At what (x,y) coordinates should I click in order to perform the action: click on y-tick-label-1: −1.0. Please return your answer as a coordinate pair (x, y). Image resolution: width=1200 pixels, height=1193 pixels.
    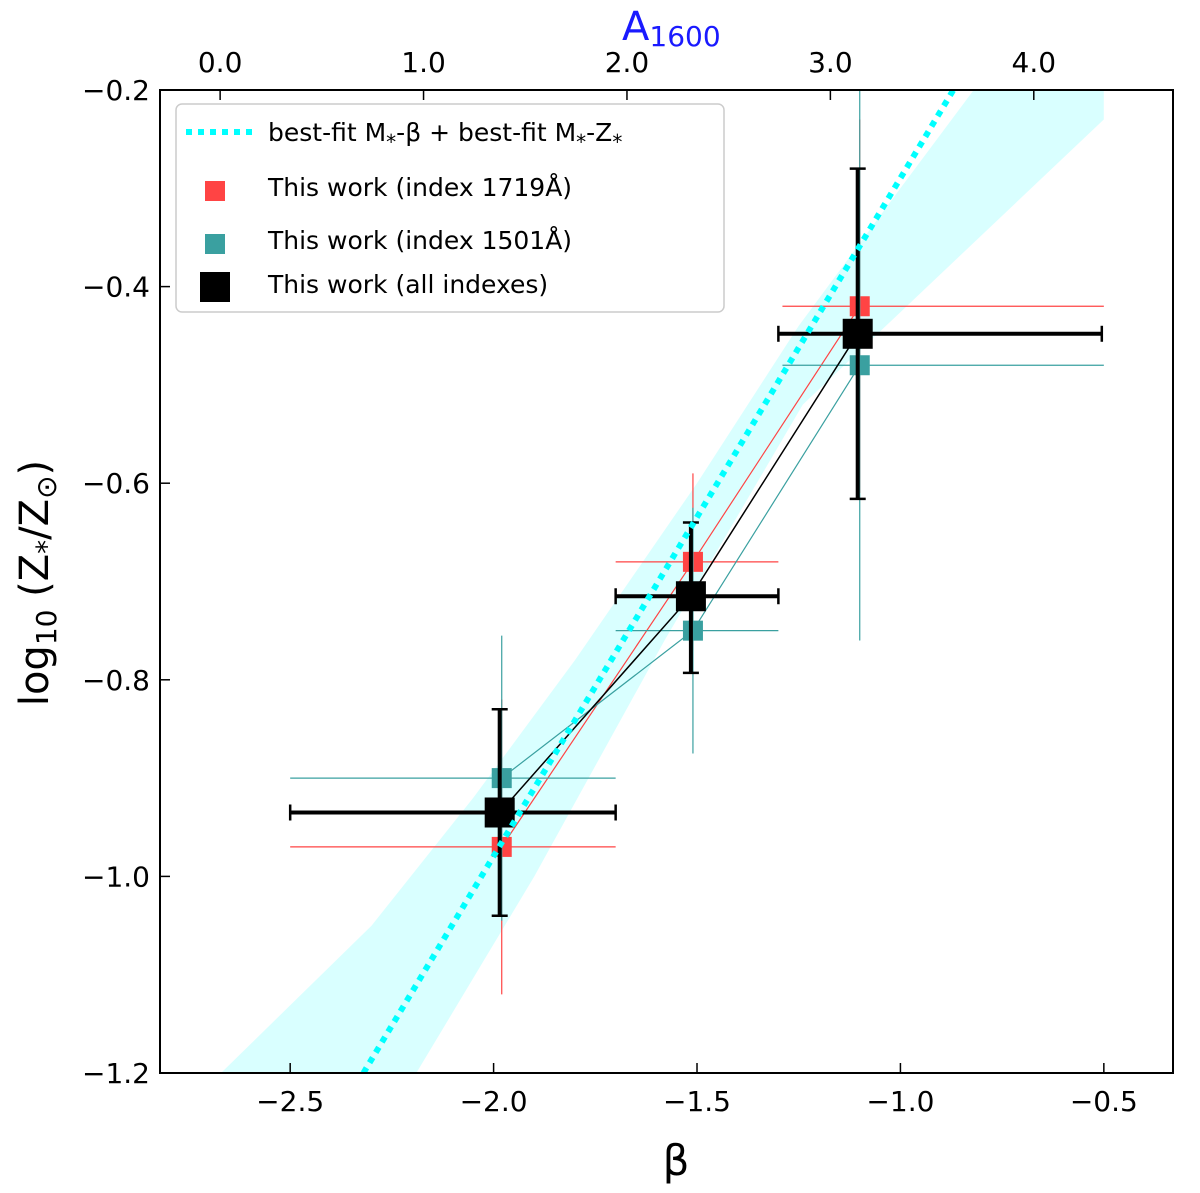
    Looking at the image, I should click on (116, 876).